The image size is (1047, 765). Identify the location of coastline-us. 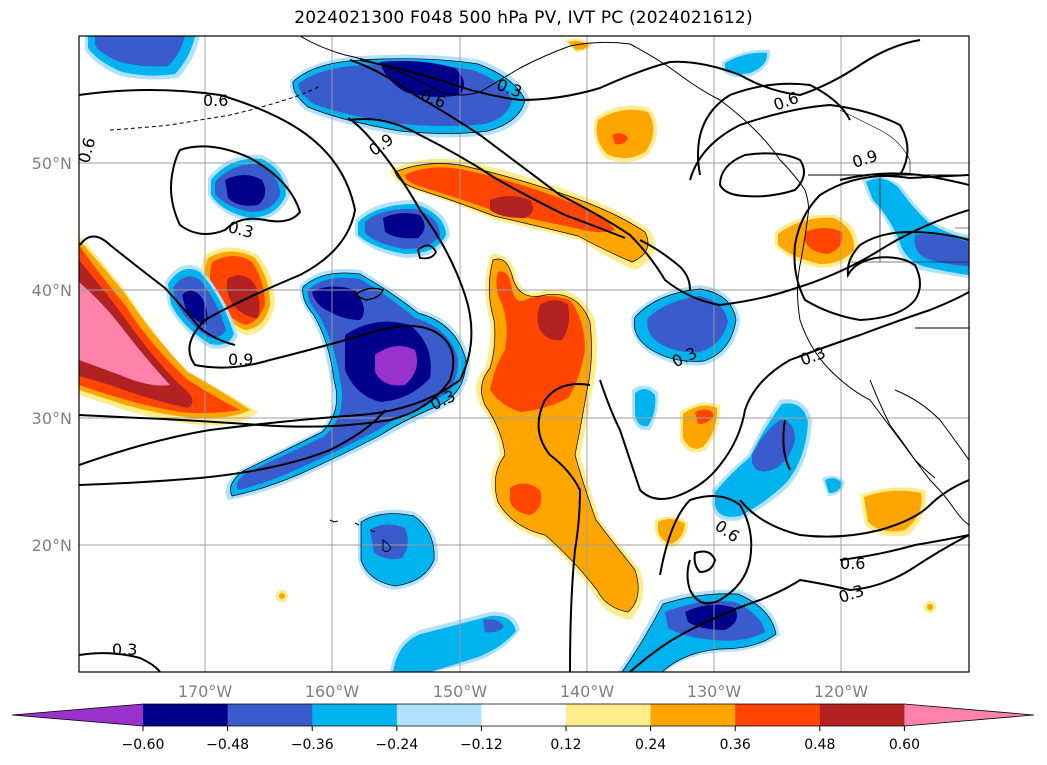
(883, 370).